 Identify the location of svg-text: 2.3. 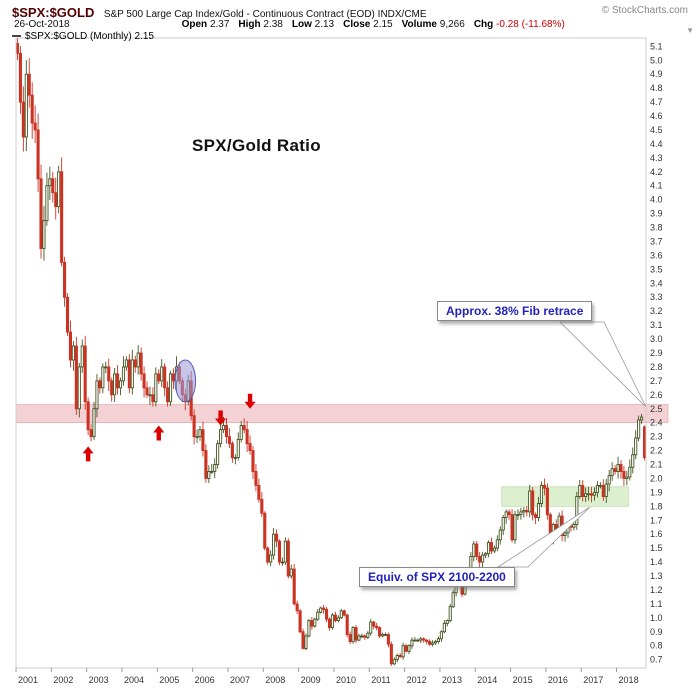
(656, 437).